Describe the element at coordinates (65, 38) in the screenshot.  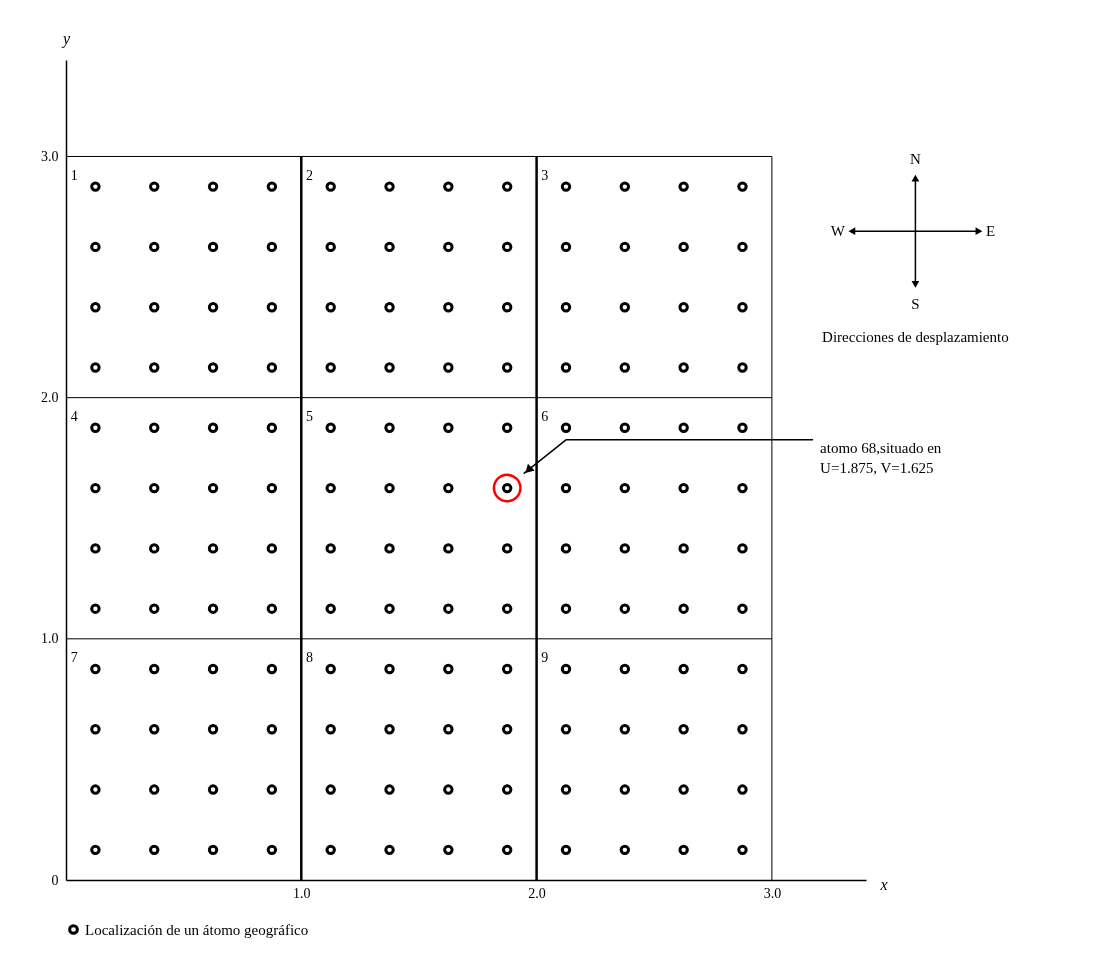
I see `y-axis-title: y` at that location.